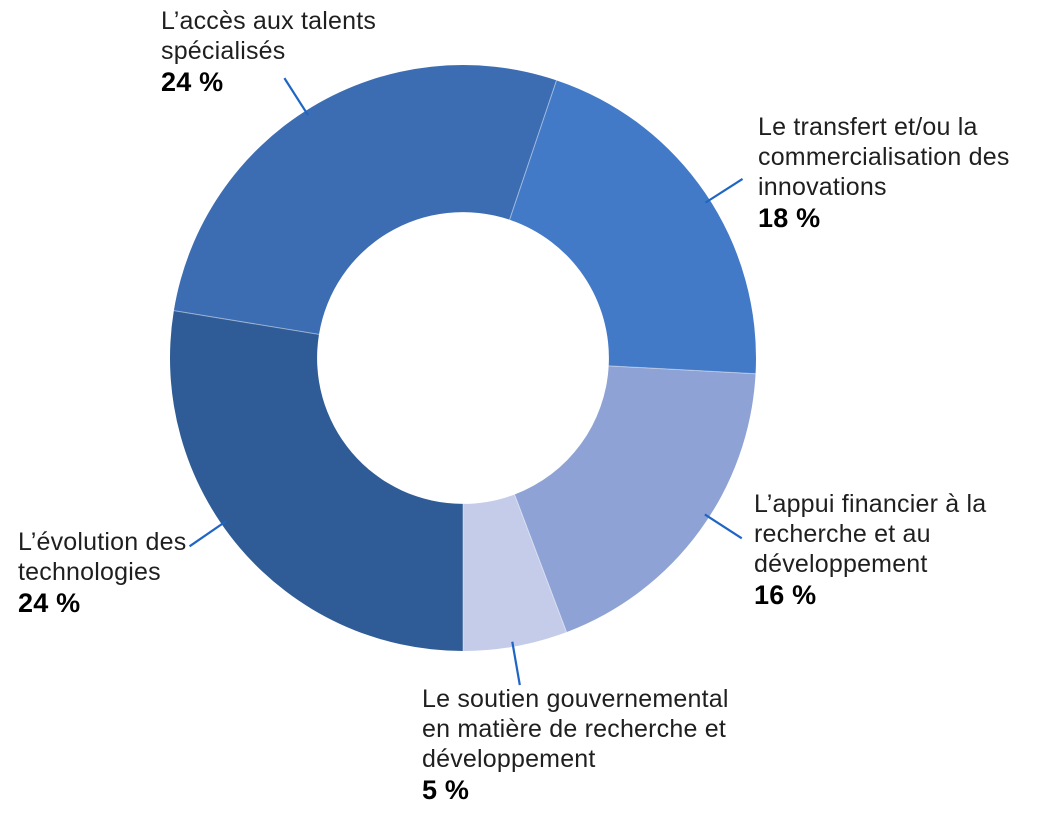 Image resolution: width=1040 pixels, height=820 pixels. I want to click on segment-label-text: L’évolution des, so click(102, 542).